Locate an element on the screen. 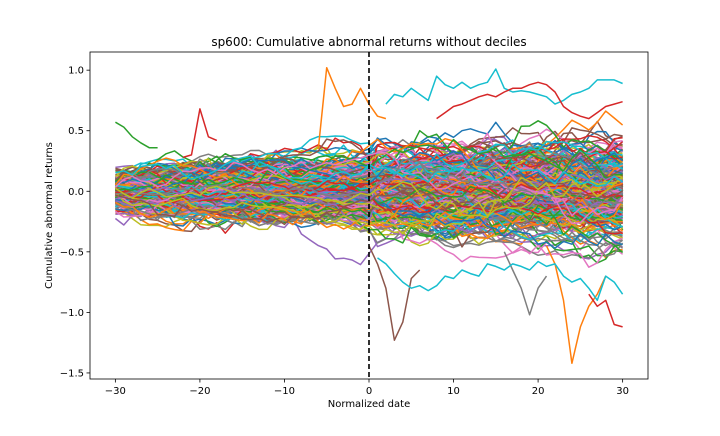 The width and height of the screenshot is (720, 436). x-tick-label: −30 is located at coordinates (115, 391).